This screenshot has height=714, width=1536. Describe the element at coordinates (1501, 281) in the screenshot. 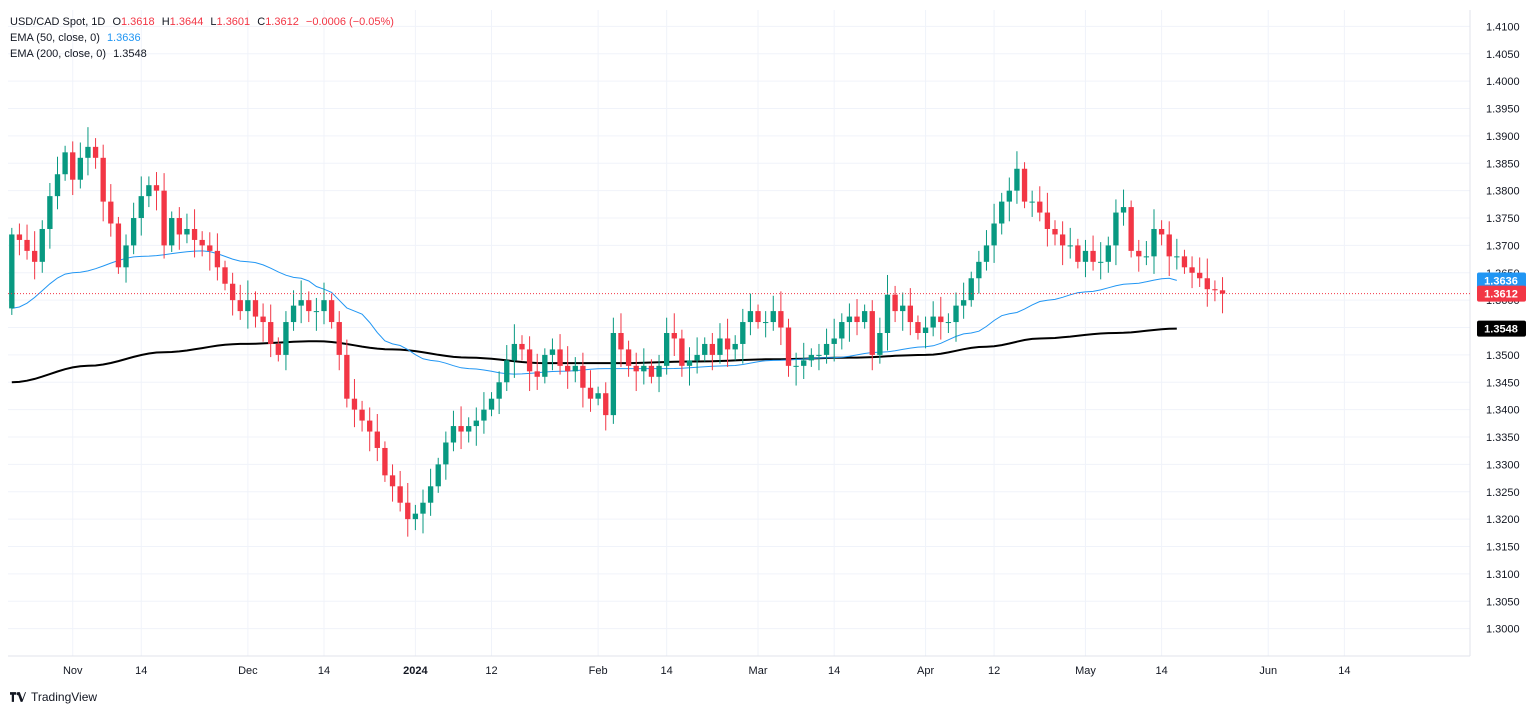

I see `price-tag-label: 1.3636` at that location.